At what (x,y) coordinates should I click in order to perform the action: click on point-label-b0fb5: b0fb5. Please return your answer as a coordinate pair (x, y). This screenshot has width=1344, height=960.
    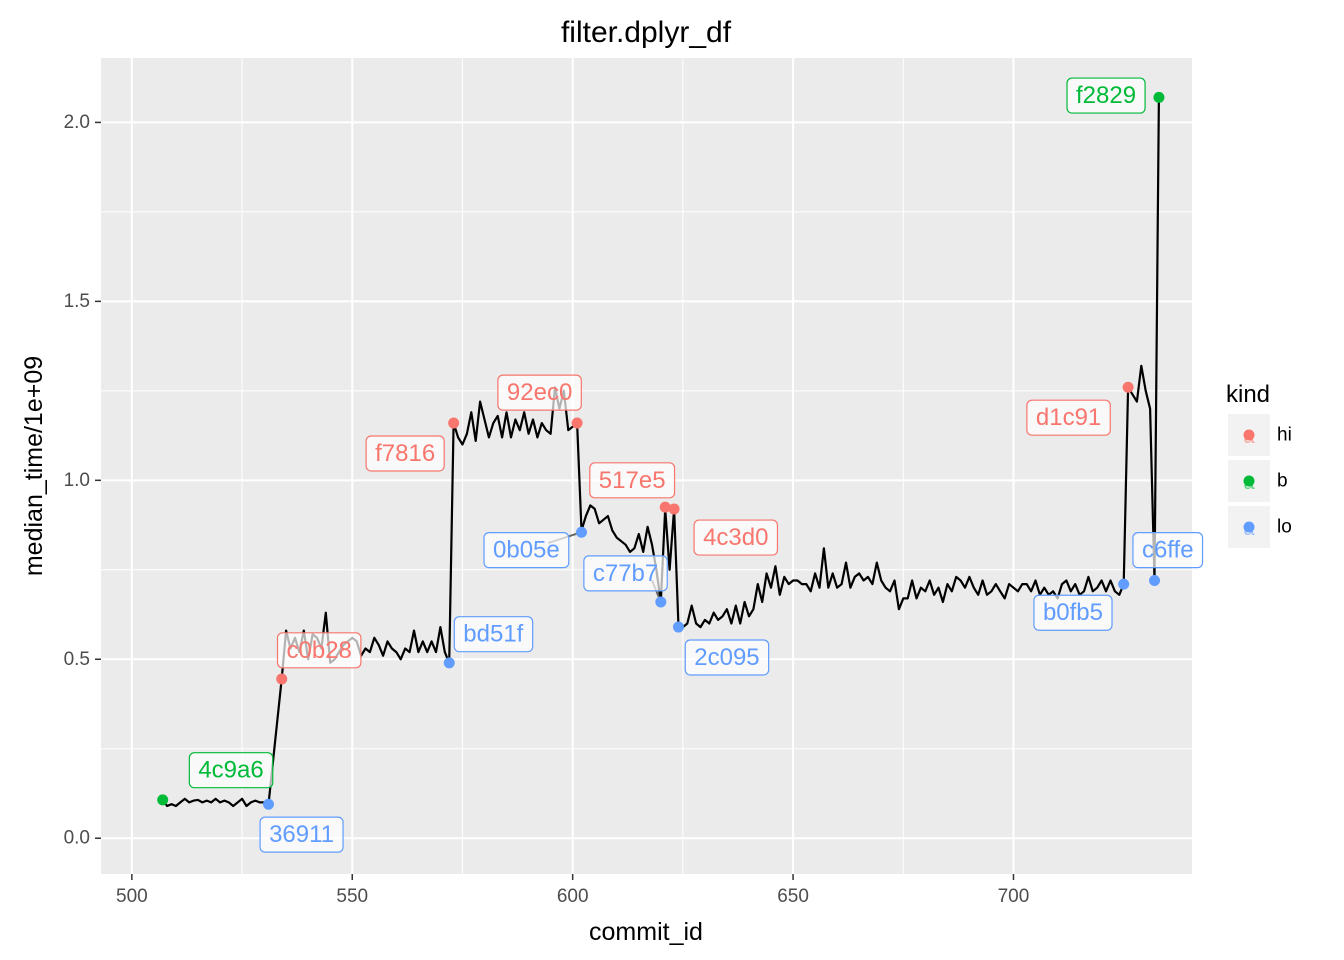
    Looking at the image, I should click on (1073, 612).